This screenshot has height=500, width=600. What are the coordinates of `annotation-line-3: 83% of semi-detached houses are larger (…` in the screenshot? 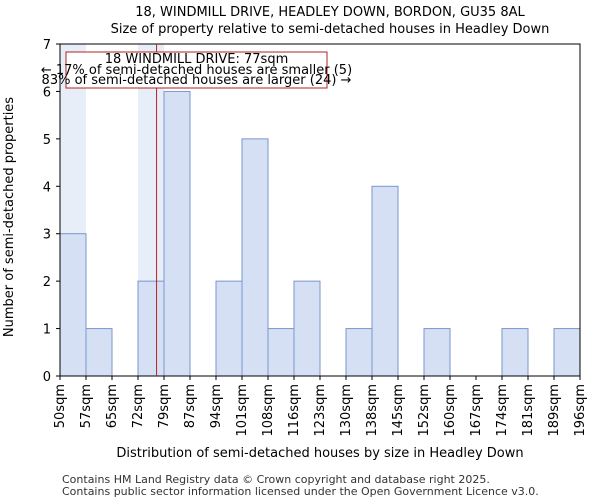 It's located at (197, 80).